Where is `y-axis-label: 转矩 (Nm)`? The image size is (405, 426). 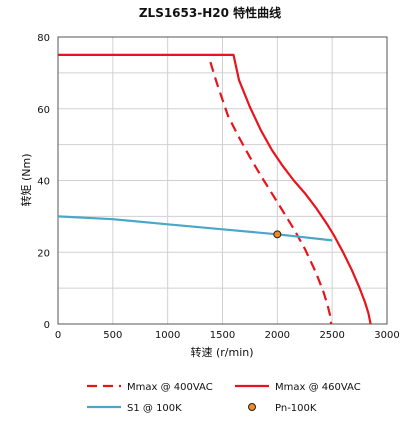 y-axis-label: 转矩 (Nm) is located at coordinates (26, 179).